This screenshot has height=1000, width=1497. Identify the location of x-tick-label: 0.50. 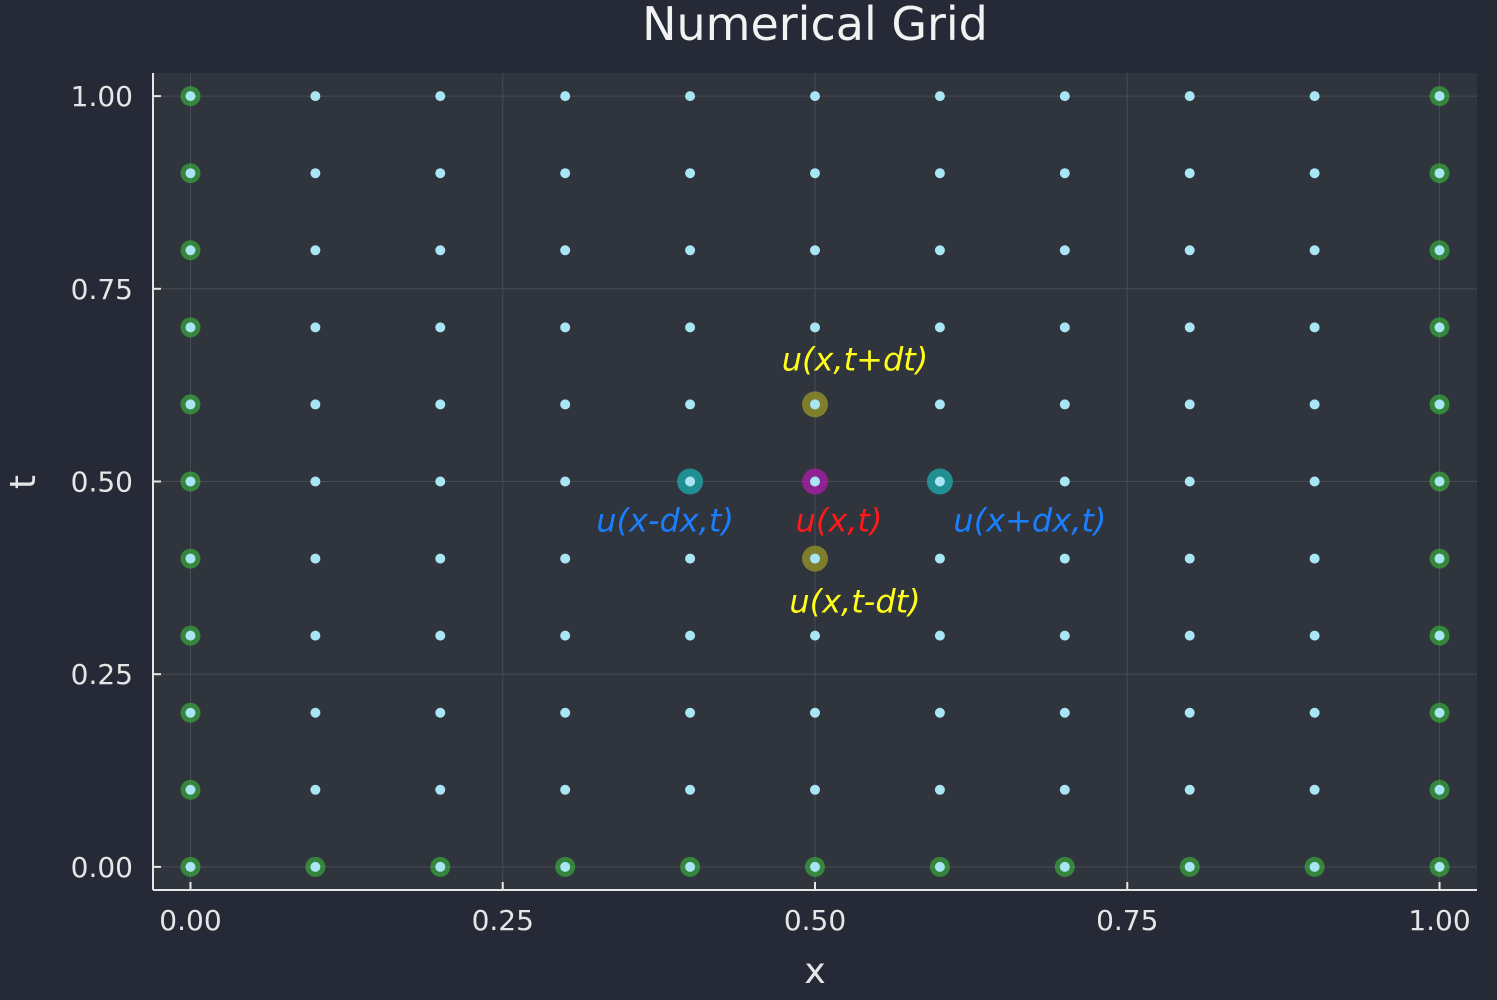
(815, 920).